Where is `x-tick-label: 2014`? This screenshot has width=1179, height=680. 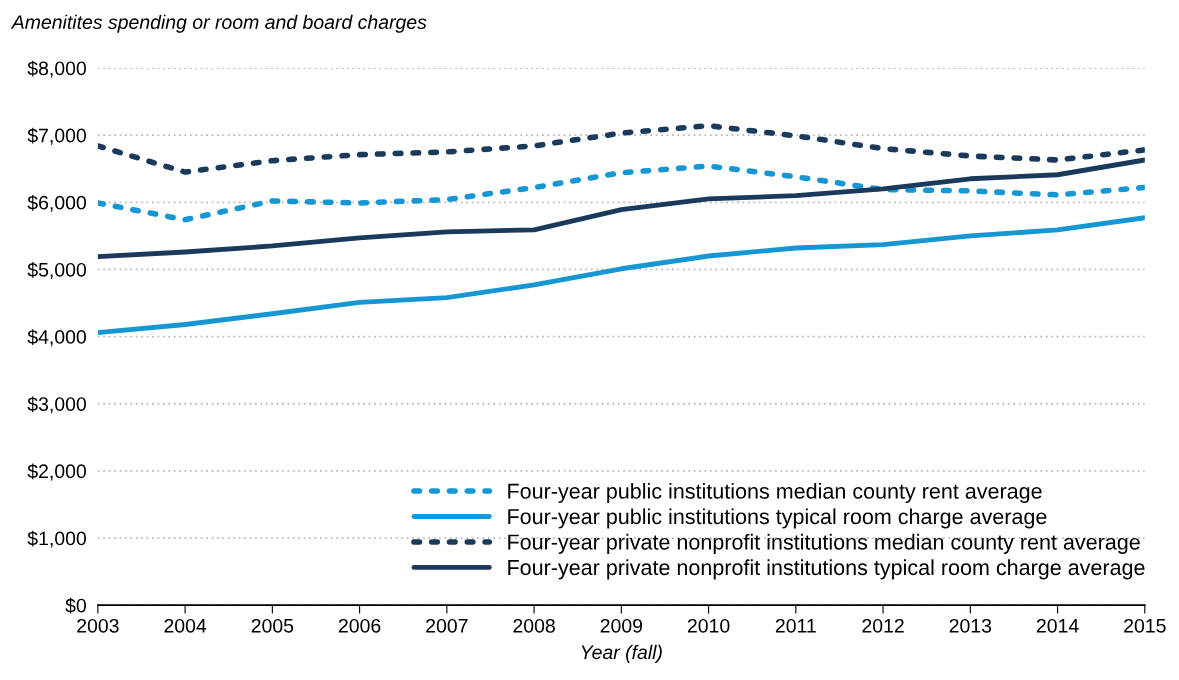 x-tick-label: 2014 is located at coordinates (1057, 625).